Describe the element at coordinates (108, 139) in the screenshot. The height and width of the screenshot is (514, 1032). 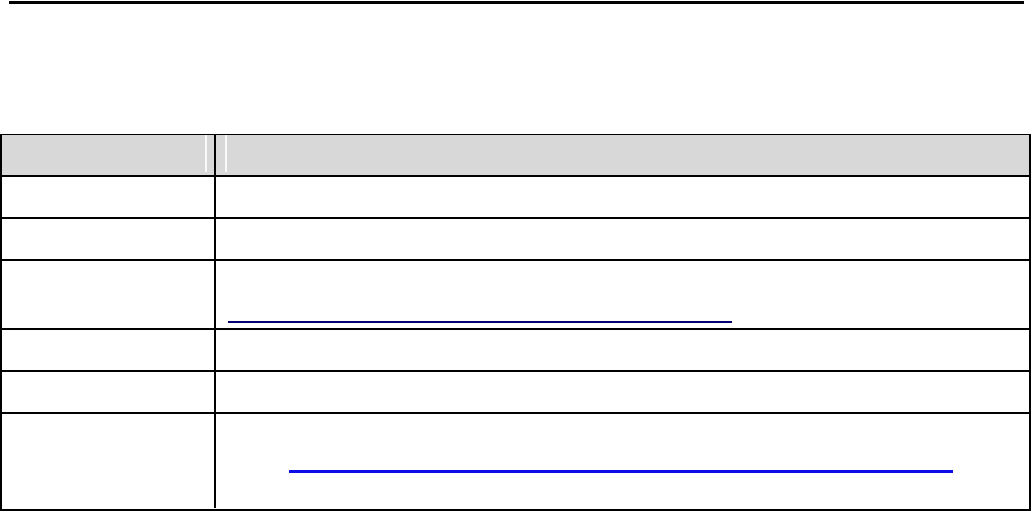
I see `table-header-left-label` at that location.